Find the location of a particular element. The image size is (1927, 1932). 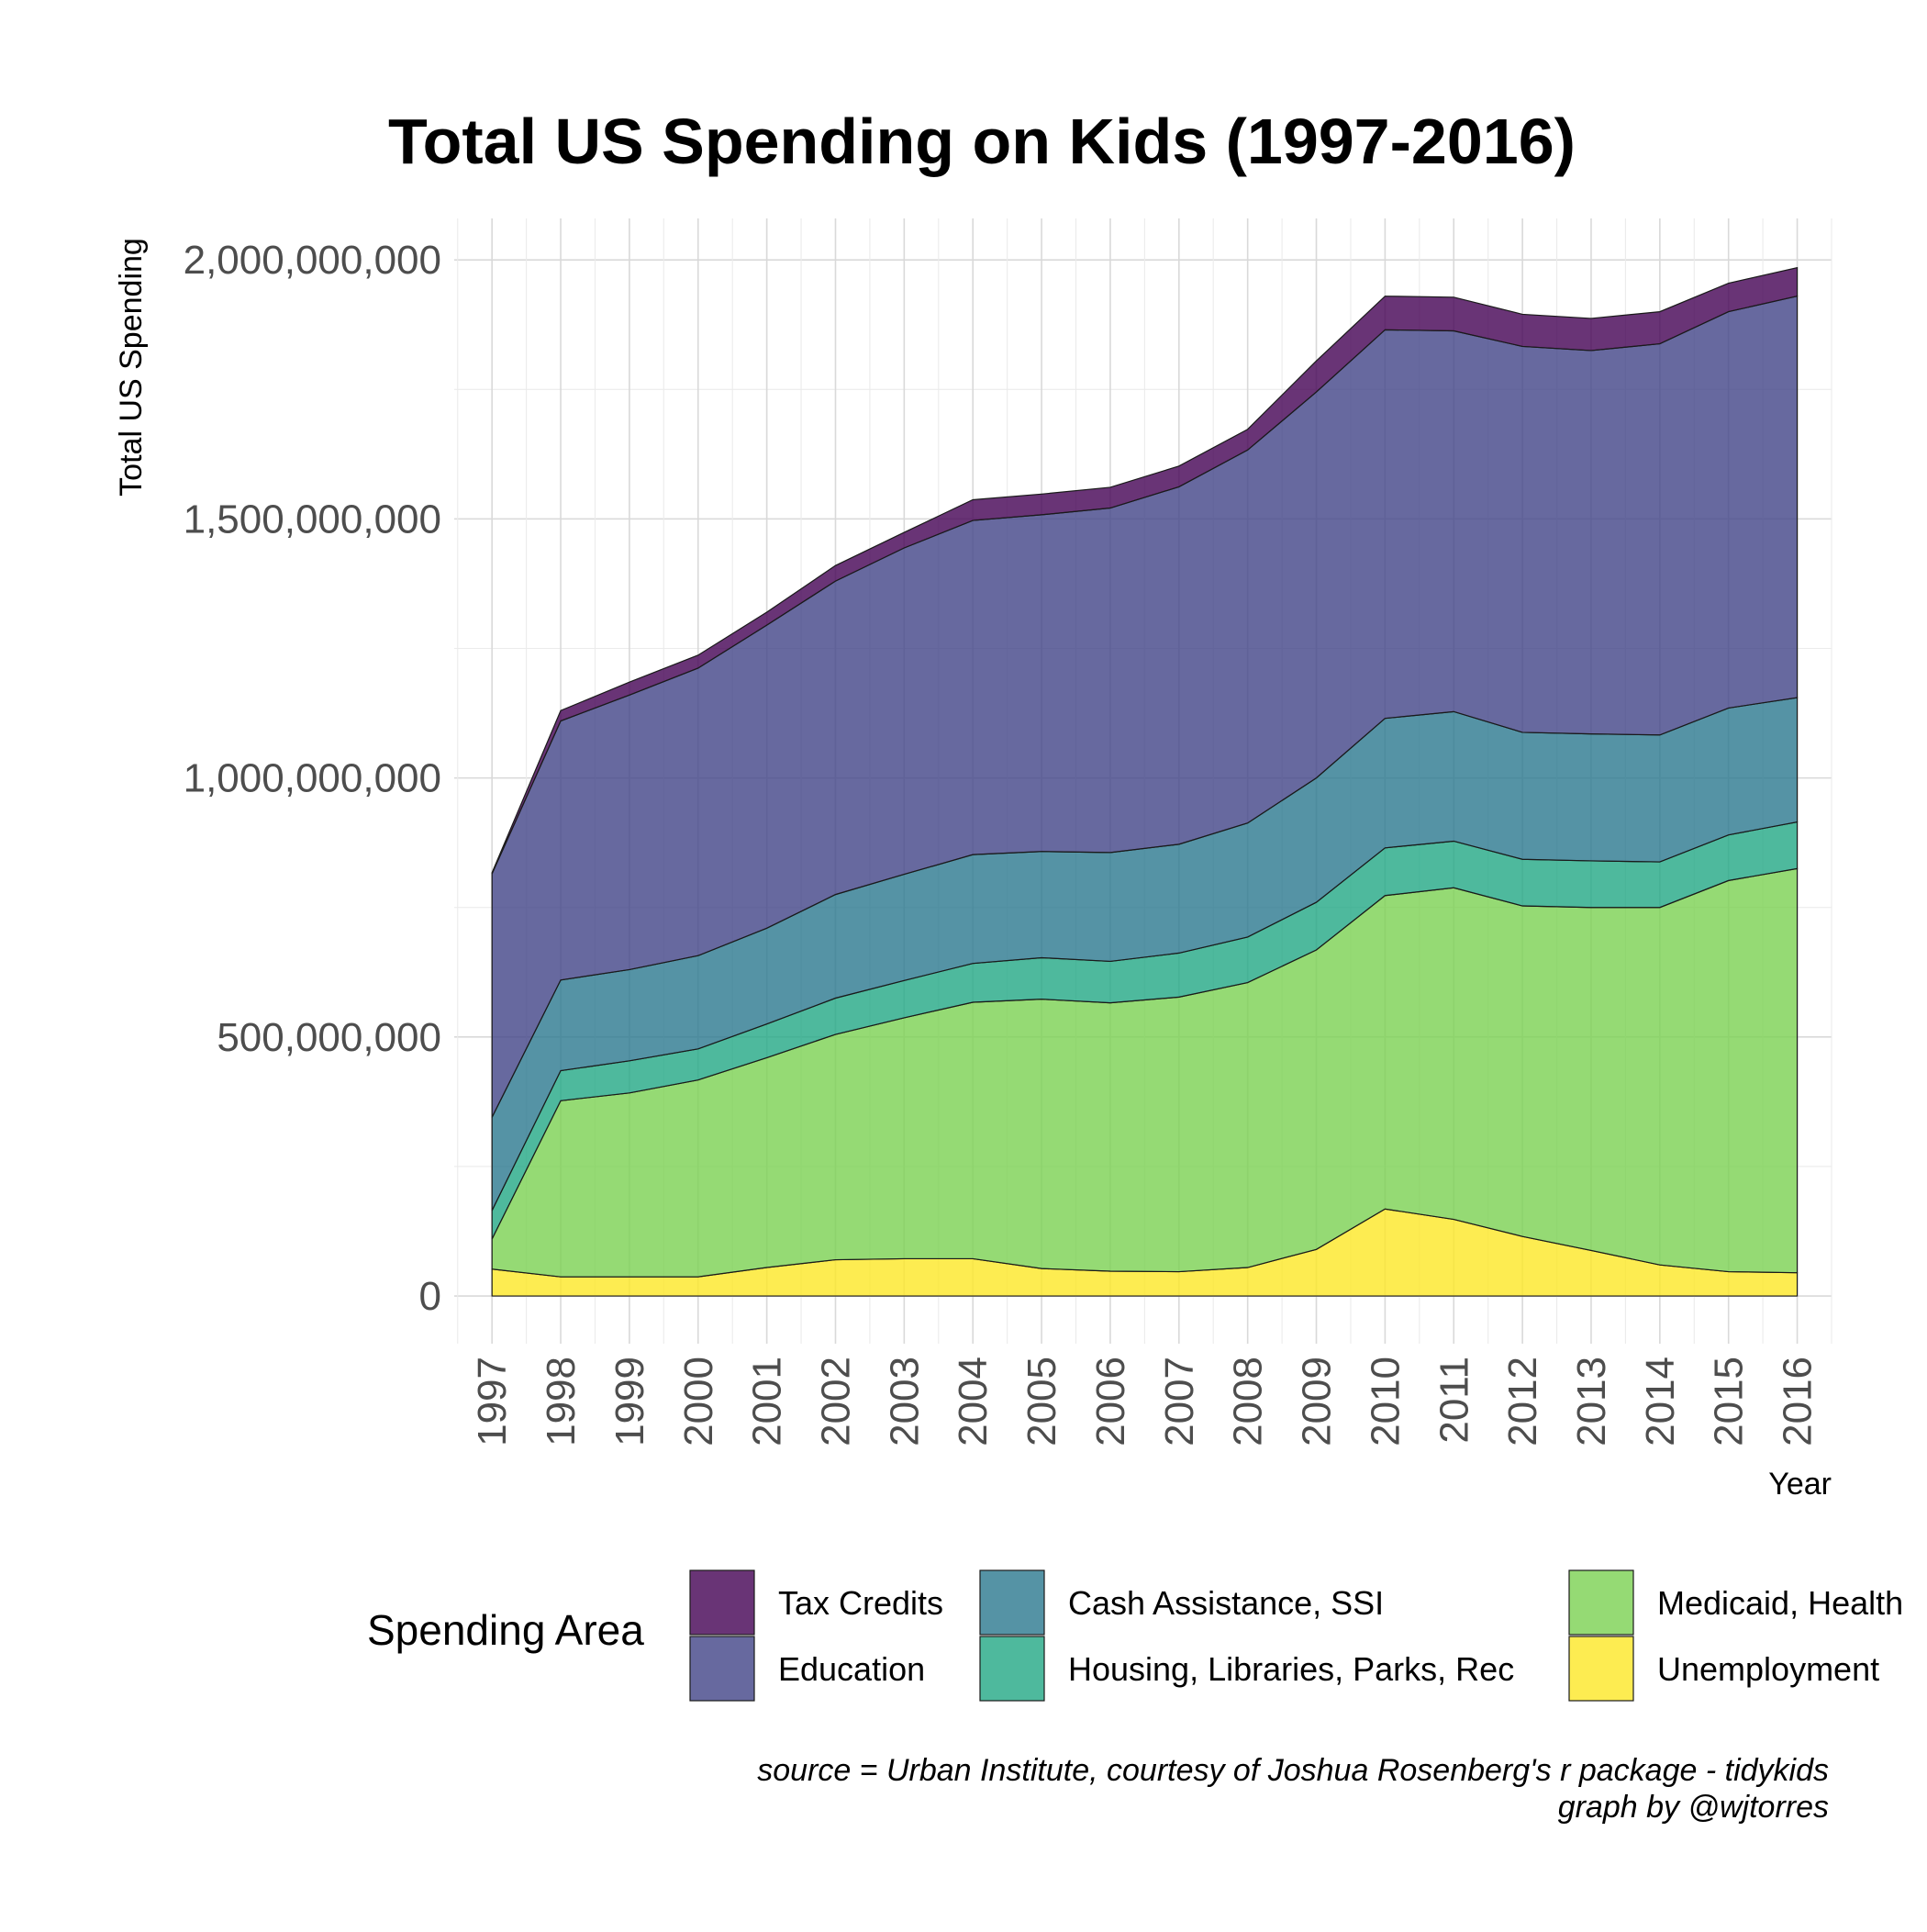

x-tick-label: 1999 is located at coordinates (629, 1401).